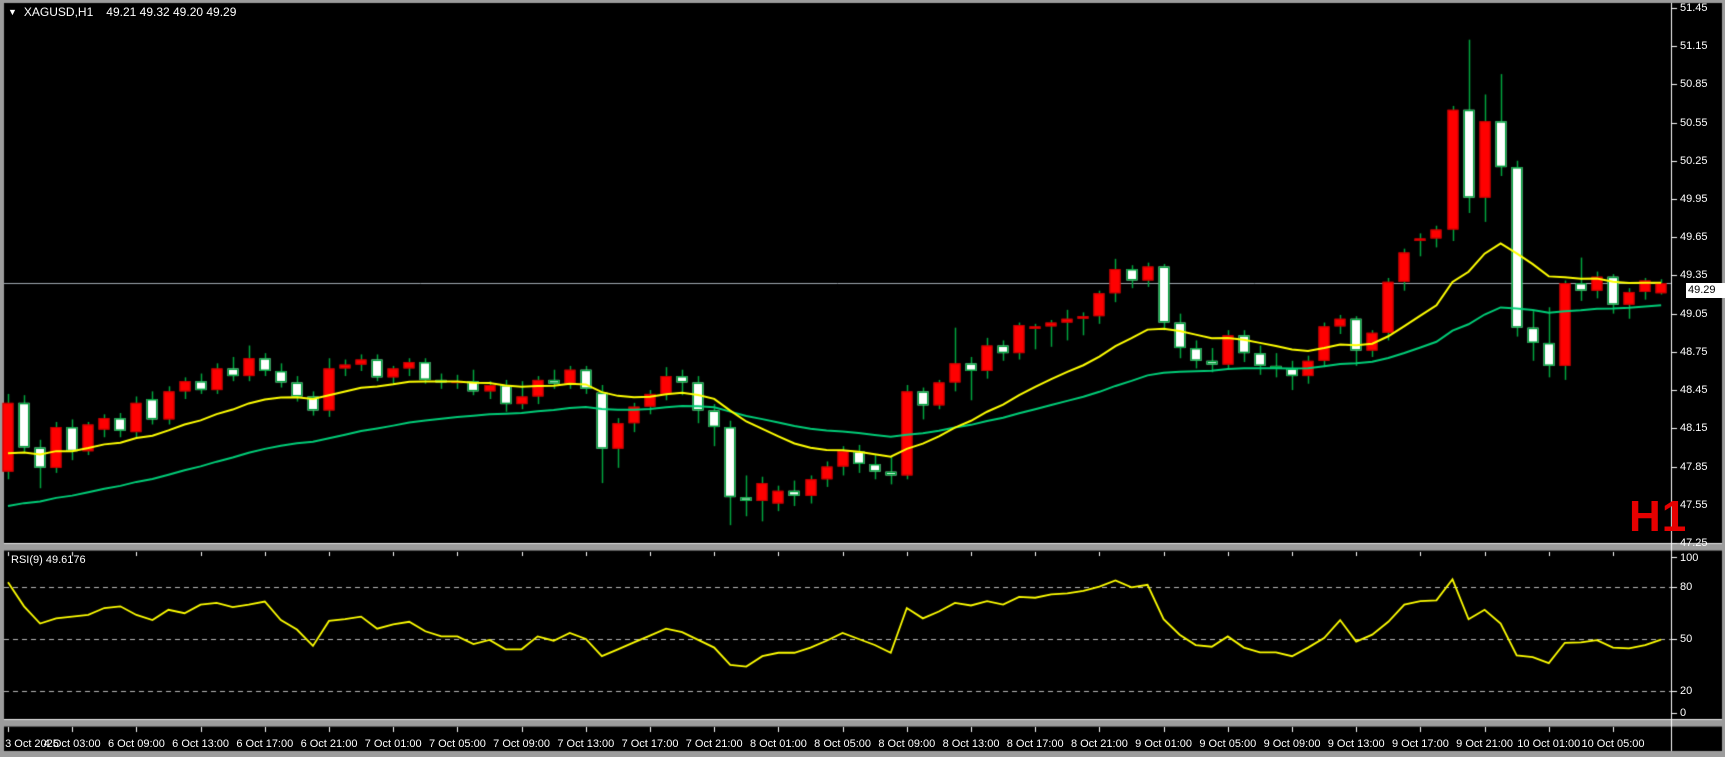 This screenshot has height=757, width=1725. I want to click on price-tick-label: 48.15, so click(1694, 428).